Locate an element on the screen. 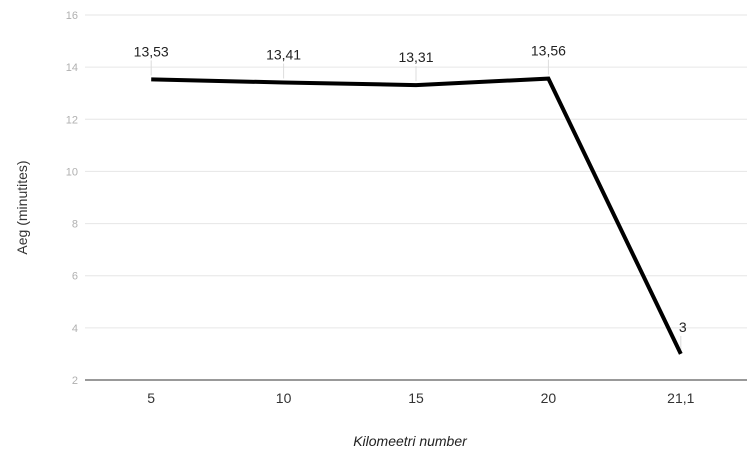 The width and height of the screenshot is (747, 453). y-tick-label: 8 is located at coordinates (75, 225).